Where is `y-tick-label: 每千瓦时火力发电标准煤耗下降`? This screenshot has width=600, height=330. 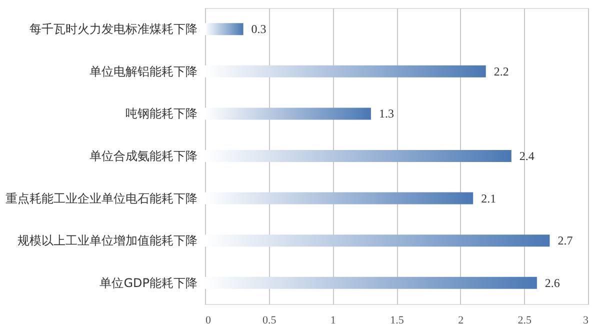 y-tick-label: 每千瓦时火力发电标准煤耗下降 is located at coordinates (114, 29).